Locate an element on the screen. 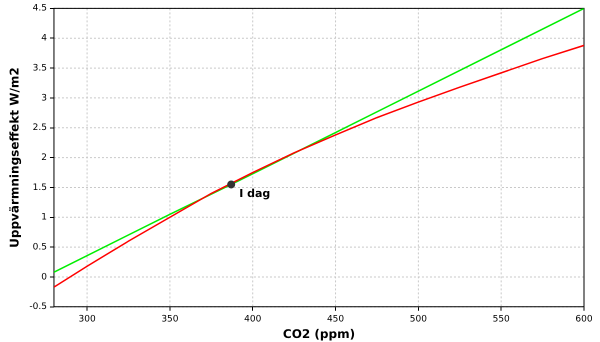  y-tick-label: 3.5 is located at coordinates (39, 68).